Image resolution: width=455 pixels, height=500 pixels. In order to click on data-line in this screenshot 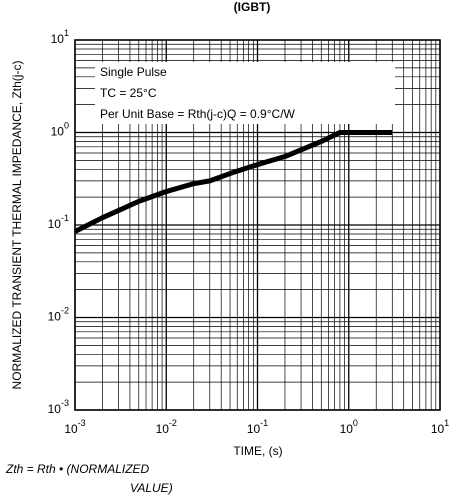, I will do `click(233, 182)`.